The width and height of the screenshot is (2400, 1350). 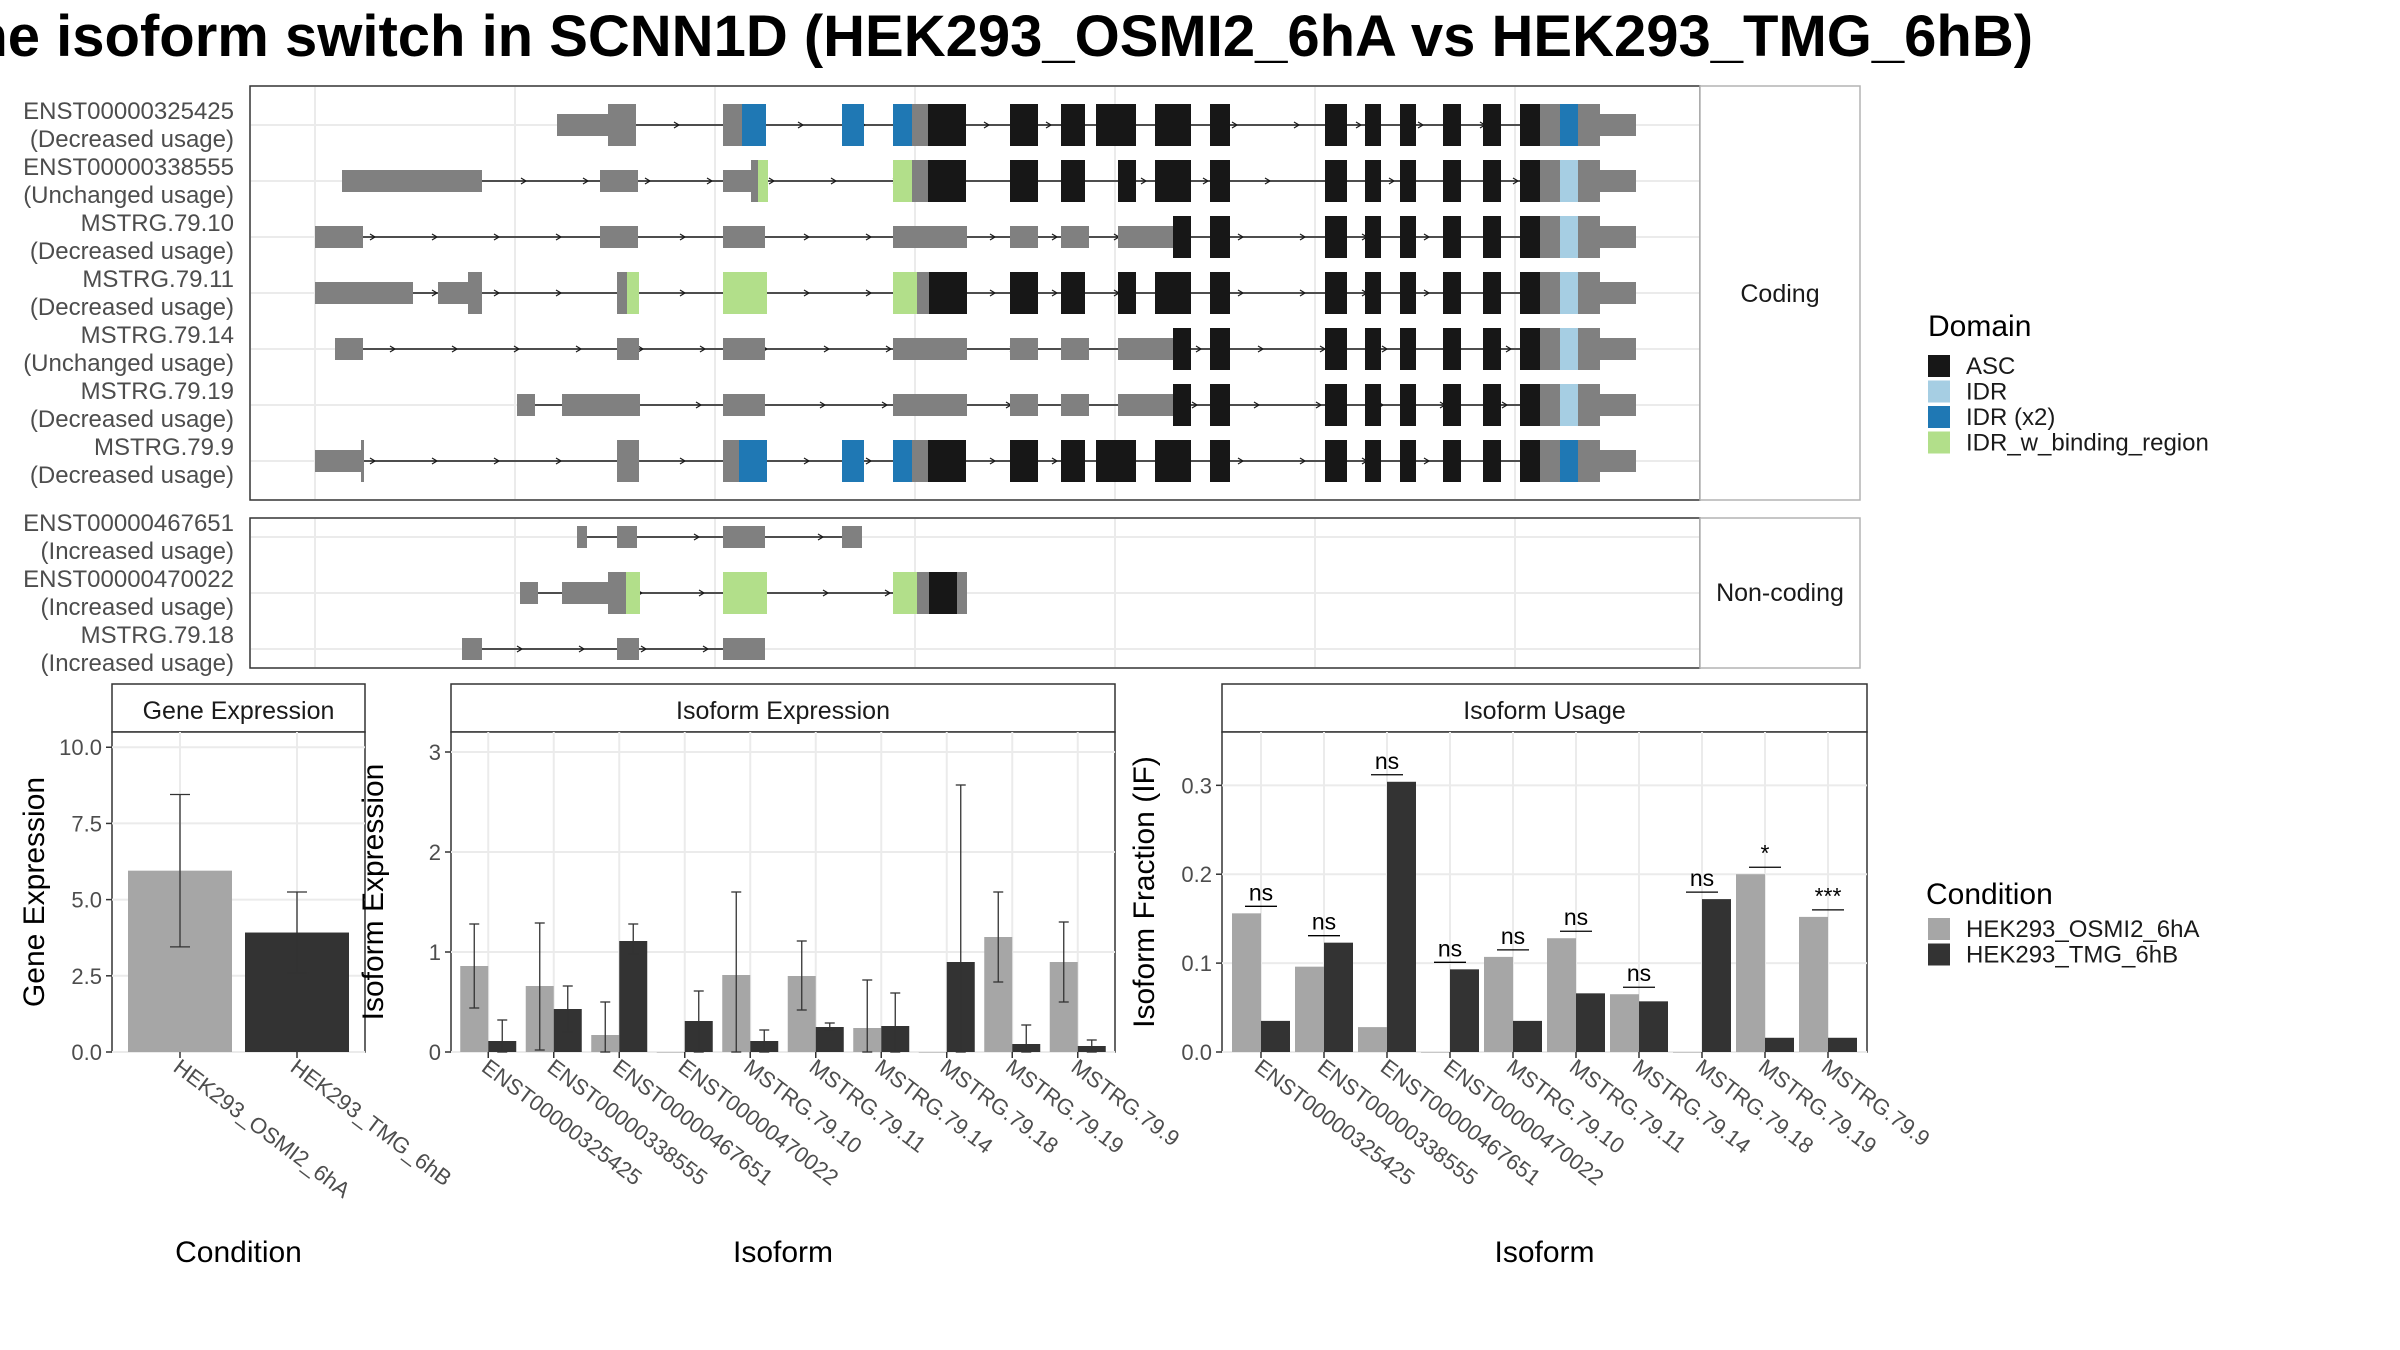 I want to click on y-tick-label: 0, so click(x=435, y=1052).